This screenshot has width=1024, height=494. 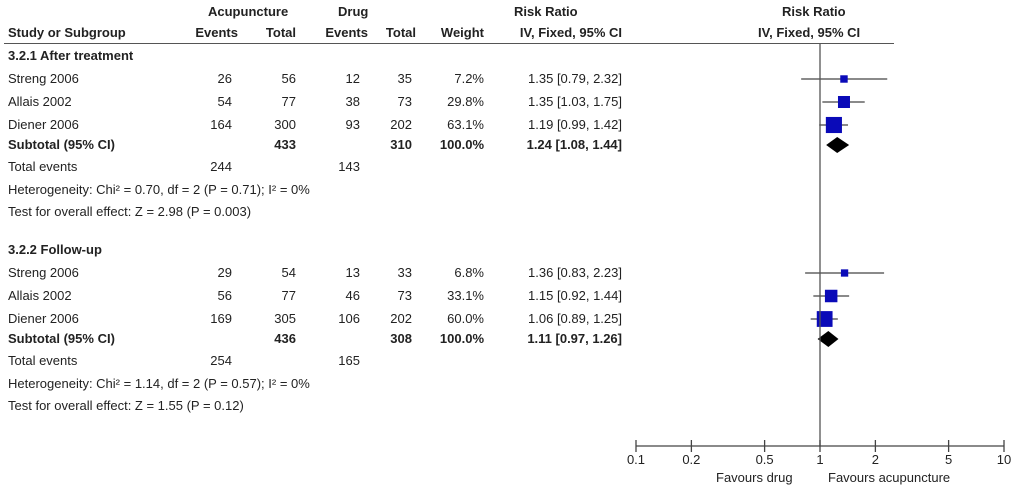 I want to click on header-drug-total: Total, so click(x=400, y=32).